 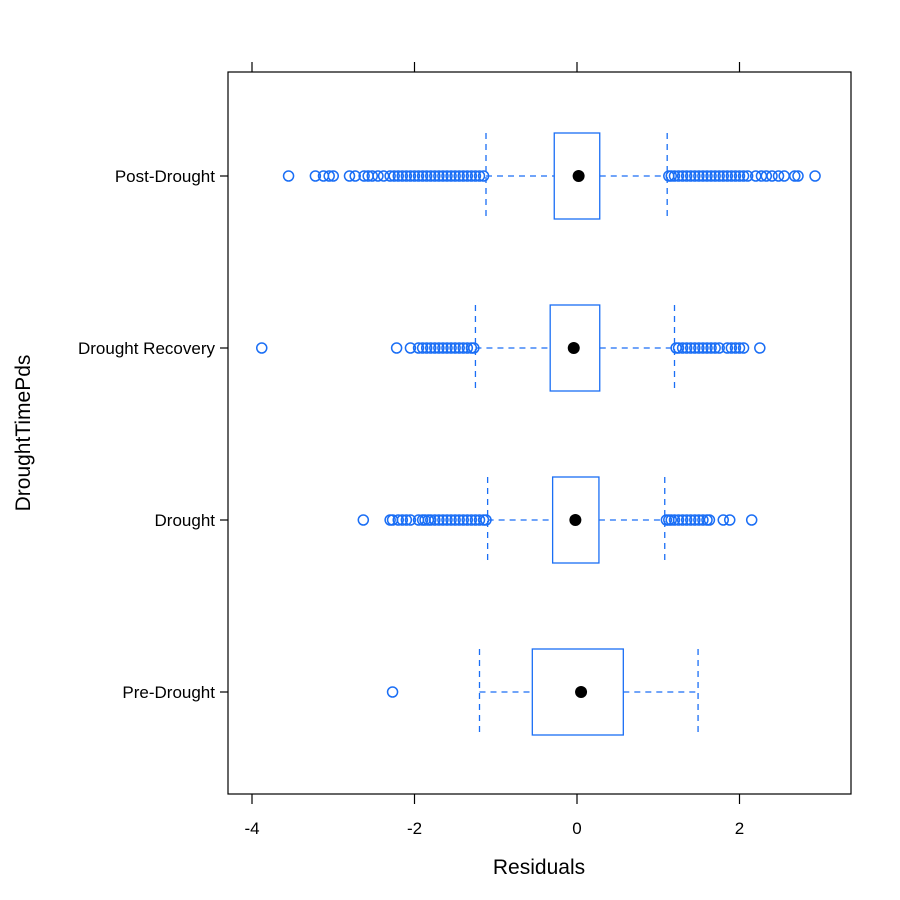 What do you see at coordinates (739, 828) in the screenshot?
I see `x-tick-label: 2` at bounding box center [739, 828].